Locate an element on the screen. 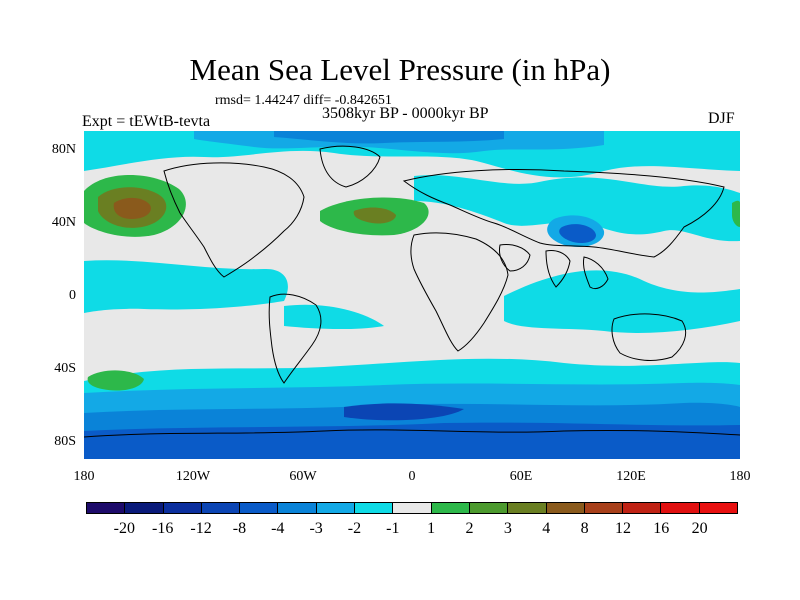 Image resolution: width=800 pixels, height=600 pixels. greenland-outline is located at coordinates (350, 166).